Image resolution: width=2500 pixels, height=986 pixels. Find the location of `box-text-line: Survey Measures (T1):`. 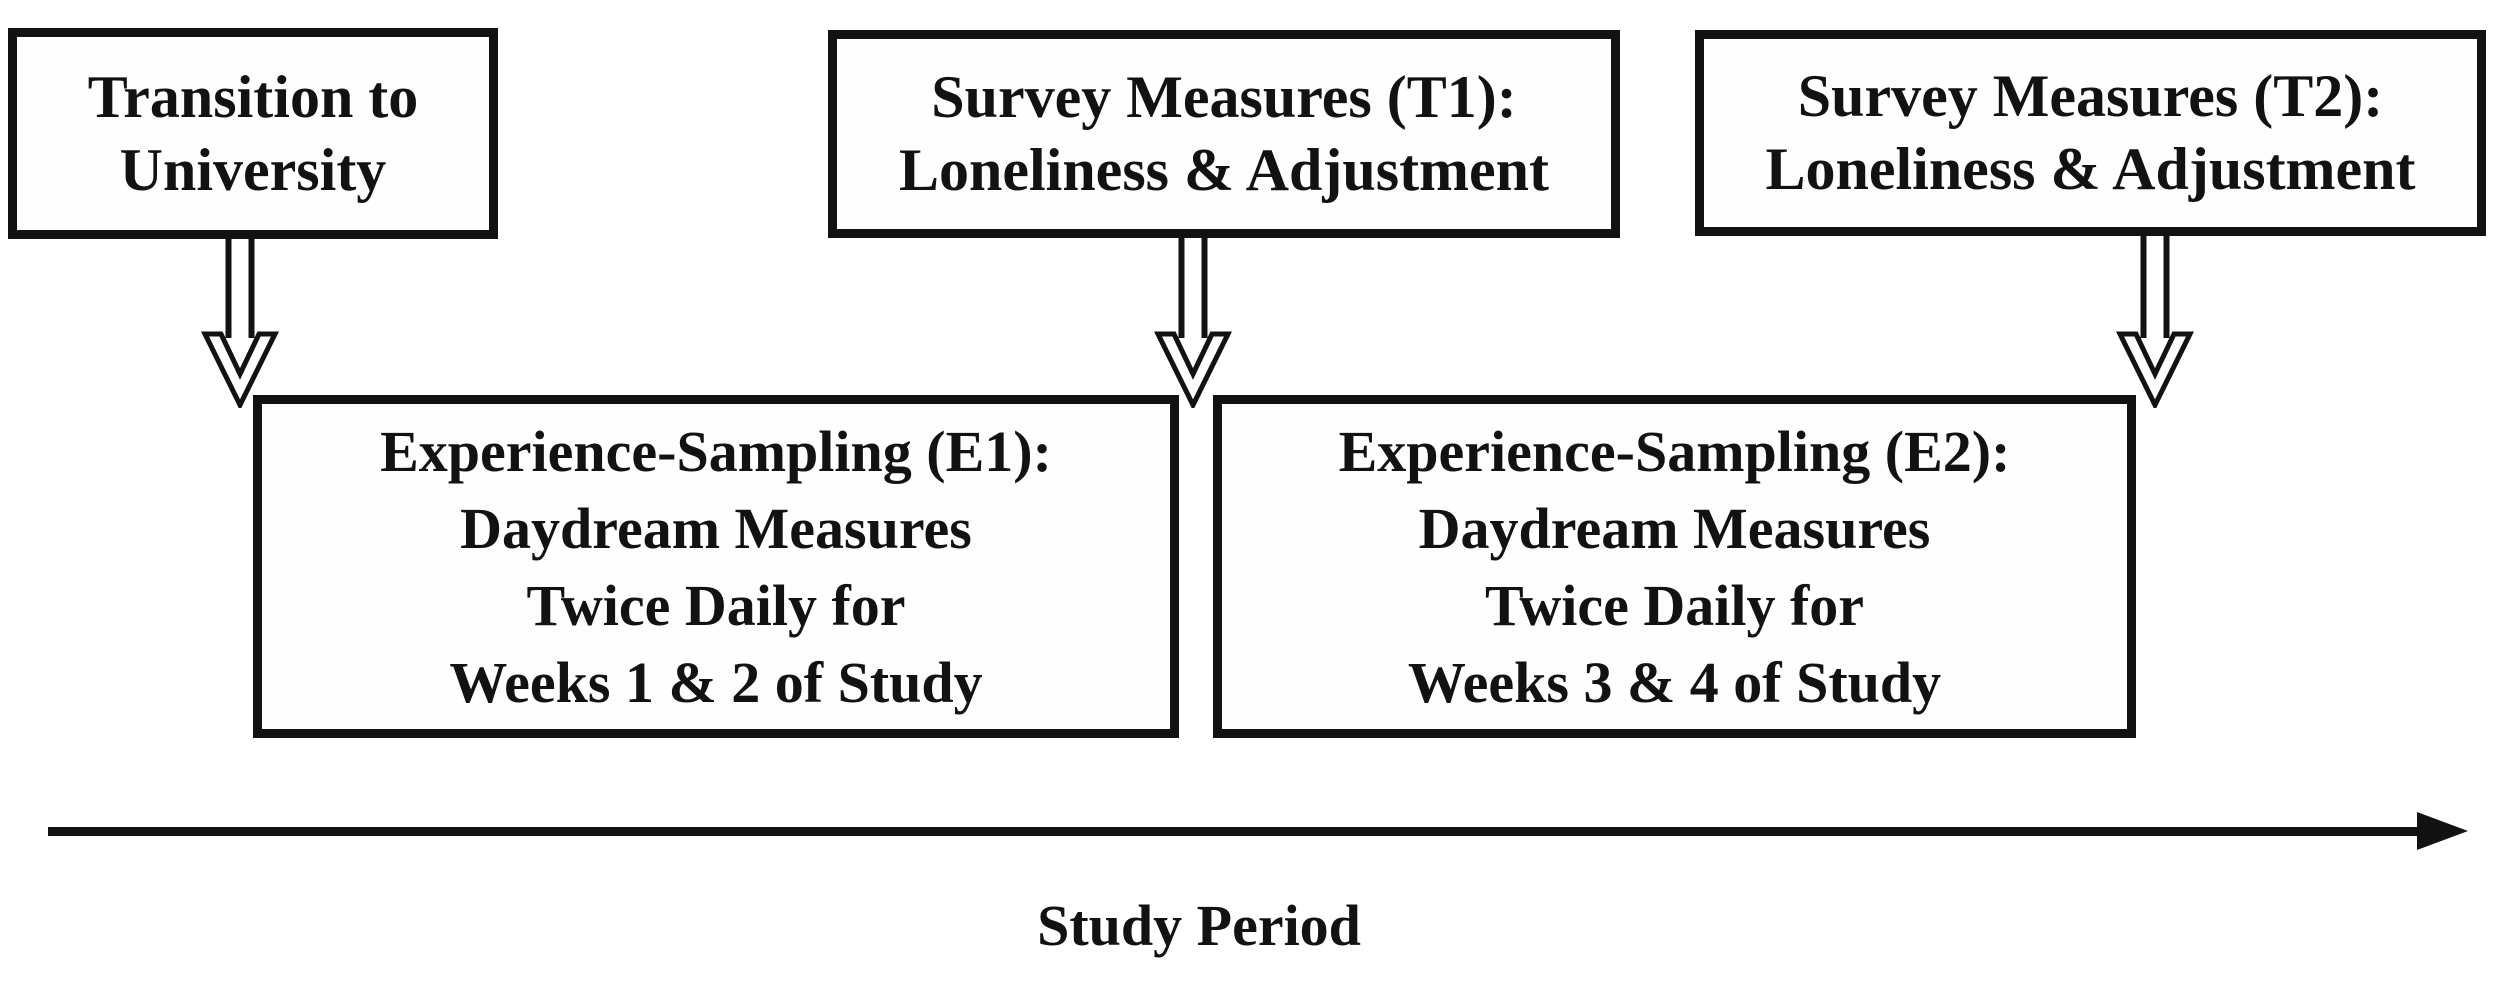

box-text-line: Survey Measures (T1): is located at coordinates (1224, 97).